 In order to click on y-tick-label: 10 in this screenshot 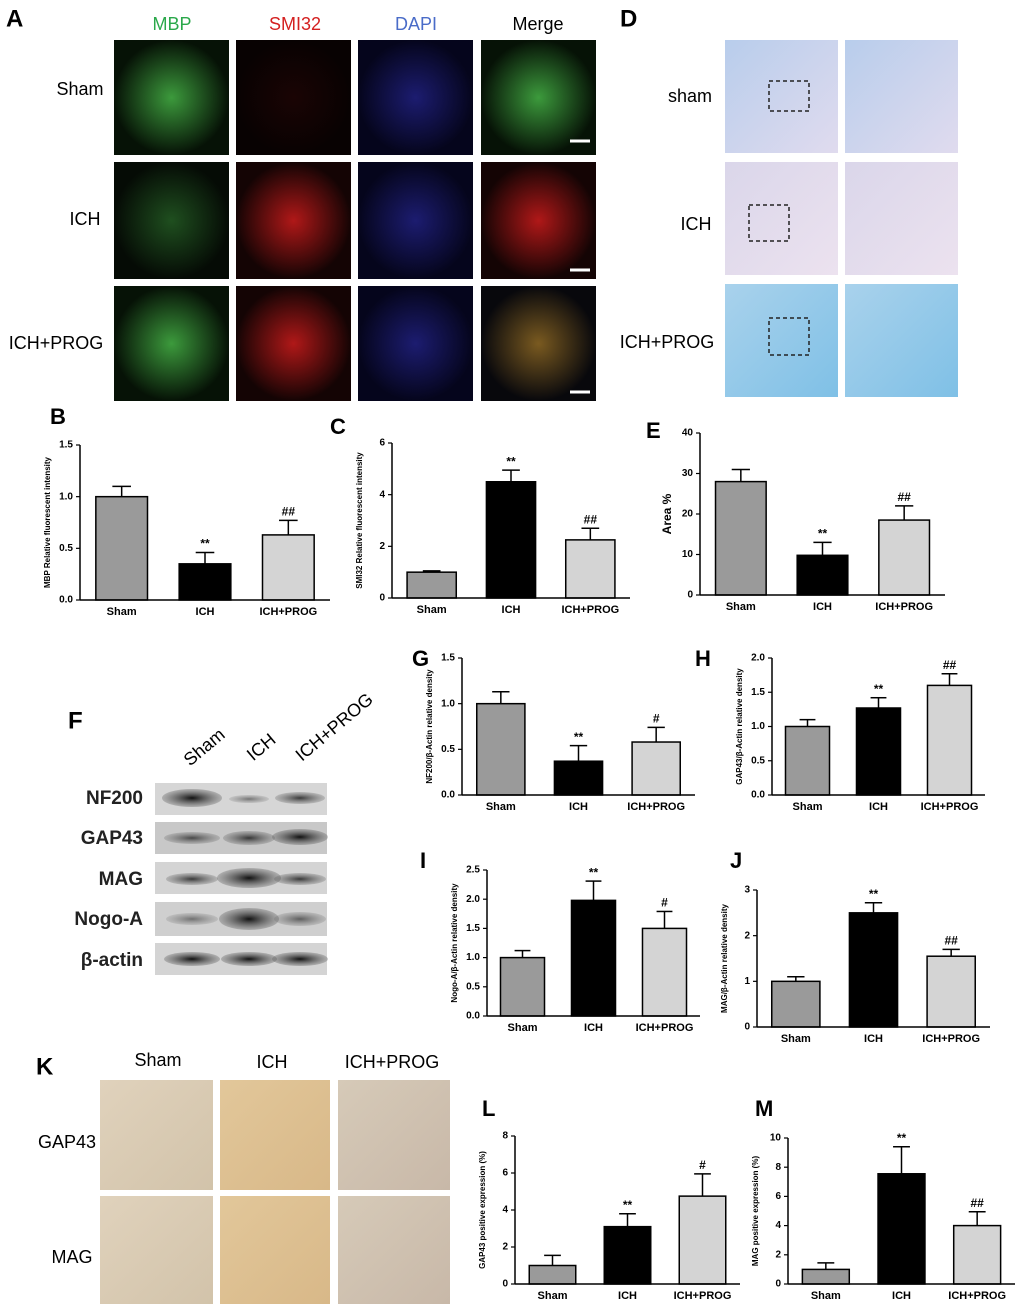, I will do `click(688, 554)`.